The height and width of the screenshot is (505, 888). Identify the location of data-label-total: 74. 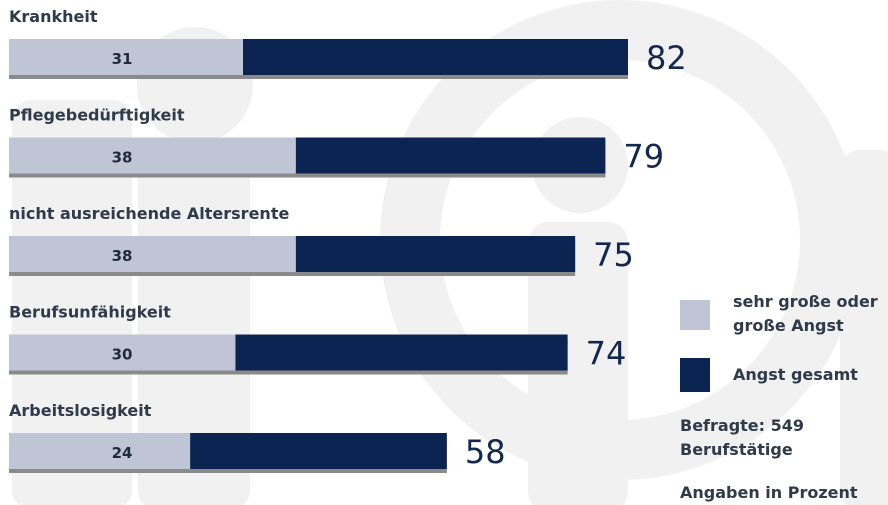
(606, 354).